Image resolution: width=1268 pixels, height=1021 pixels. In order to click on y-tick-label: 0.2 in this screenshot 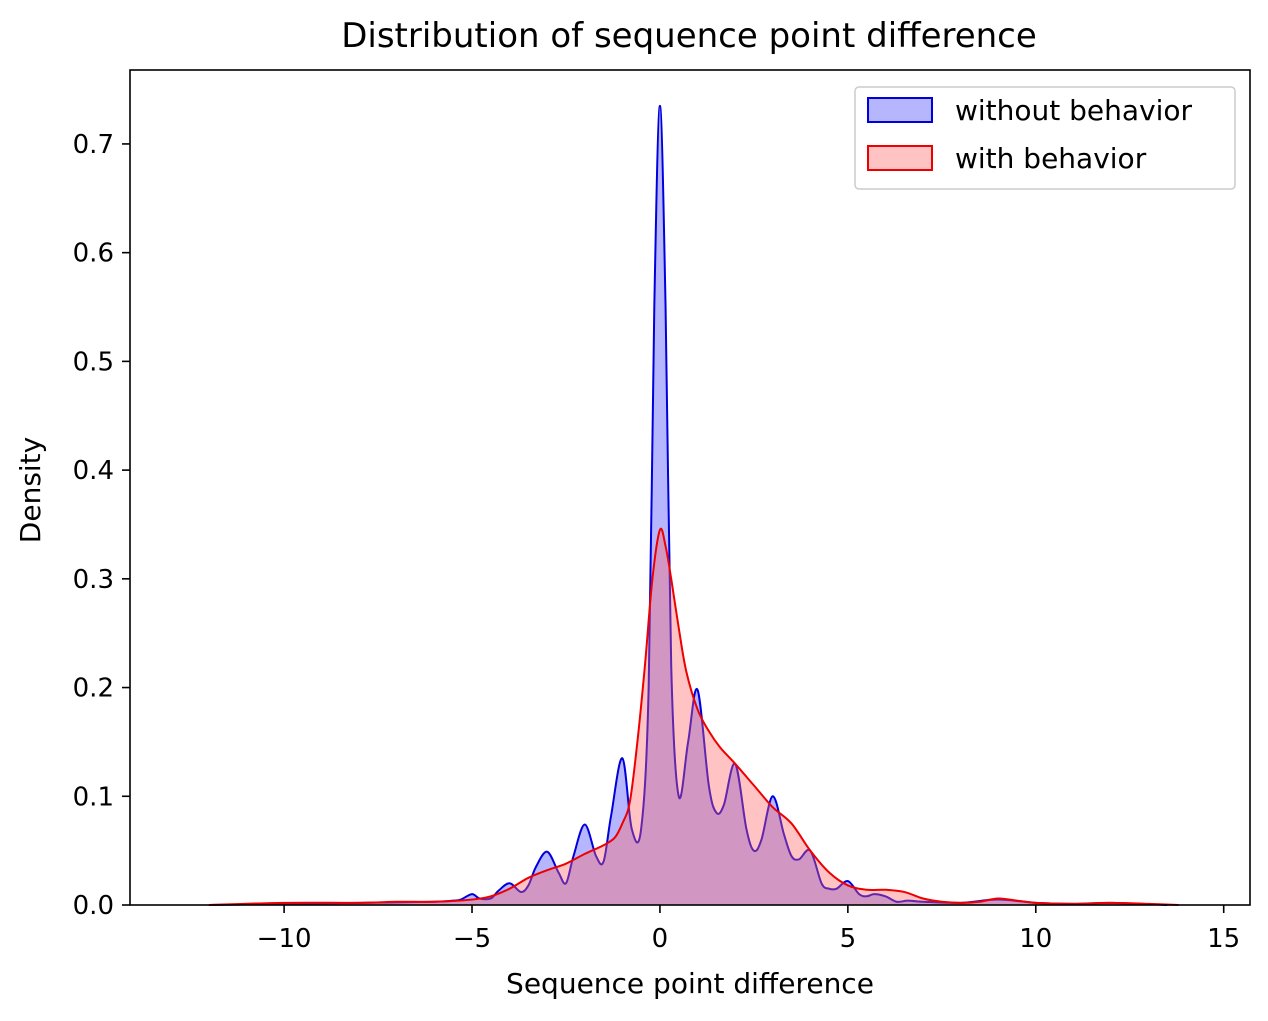, I will do `click(93, 689)`.